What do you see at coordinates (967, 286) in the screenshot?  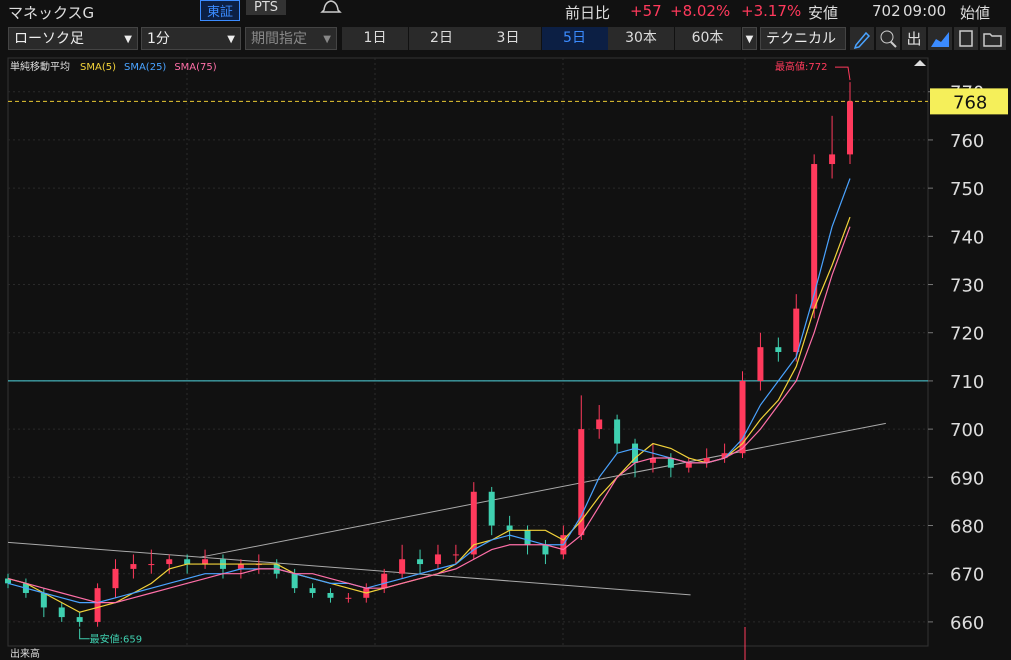 I see `y-tick-label: 730` at bounding box center [967, 286].